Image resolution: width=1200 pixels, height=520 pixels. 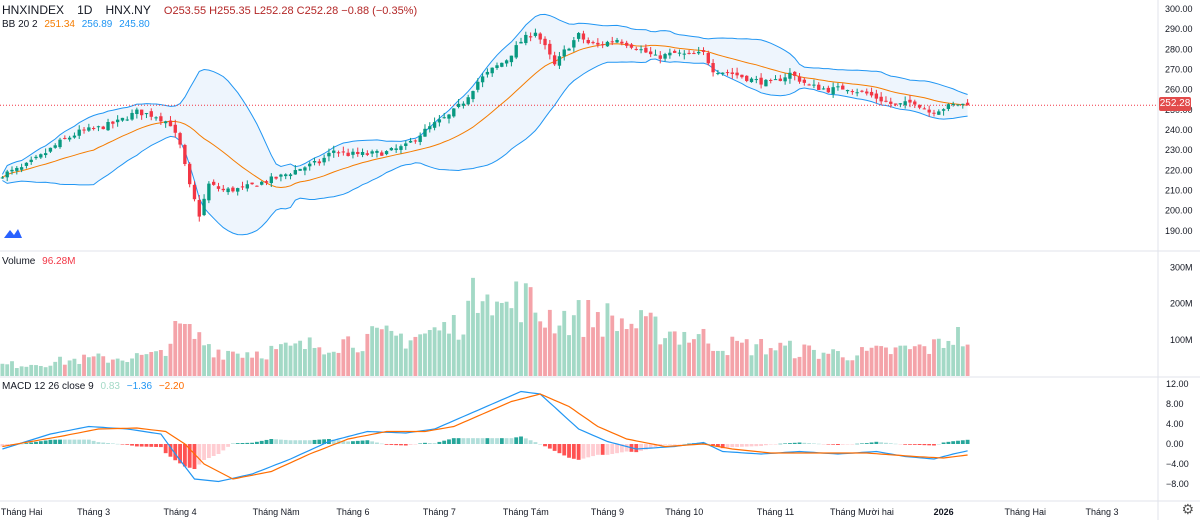 I want to click on price-tick-label: 280.00, so click(x=1179, y=49).